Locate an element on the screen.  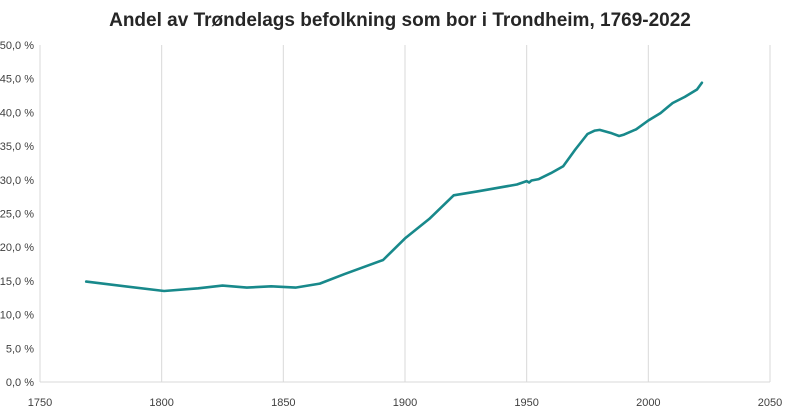
x-tick-label: 1950 is located at coordinates (526, 403).